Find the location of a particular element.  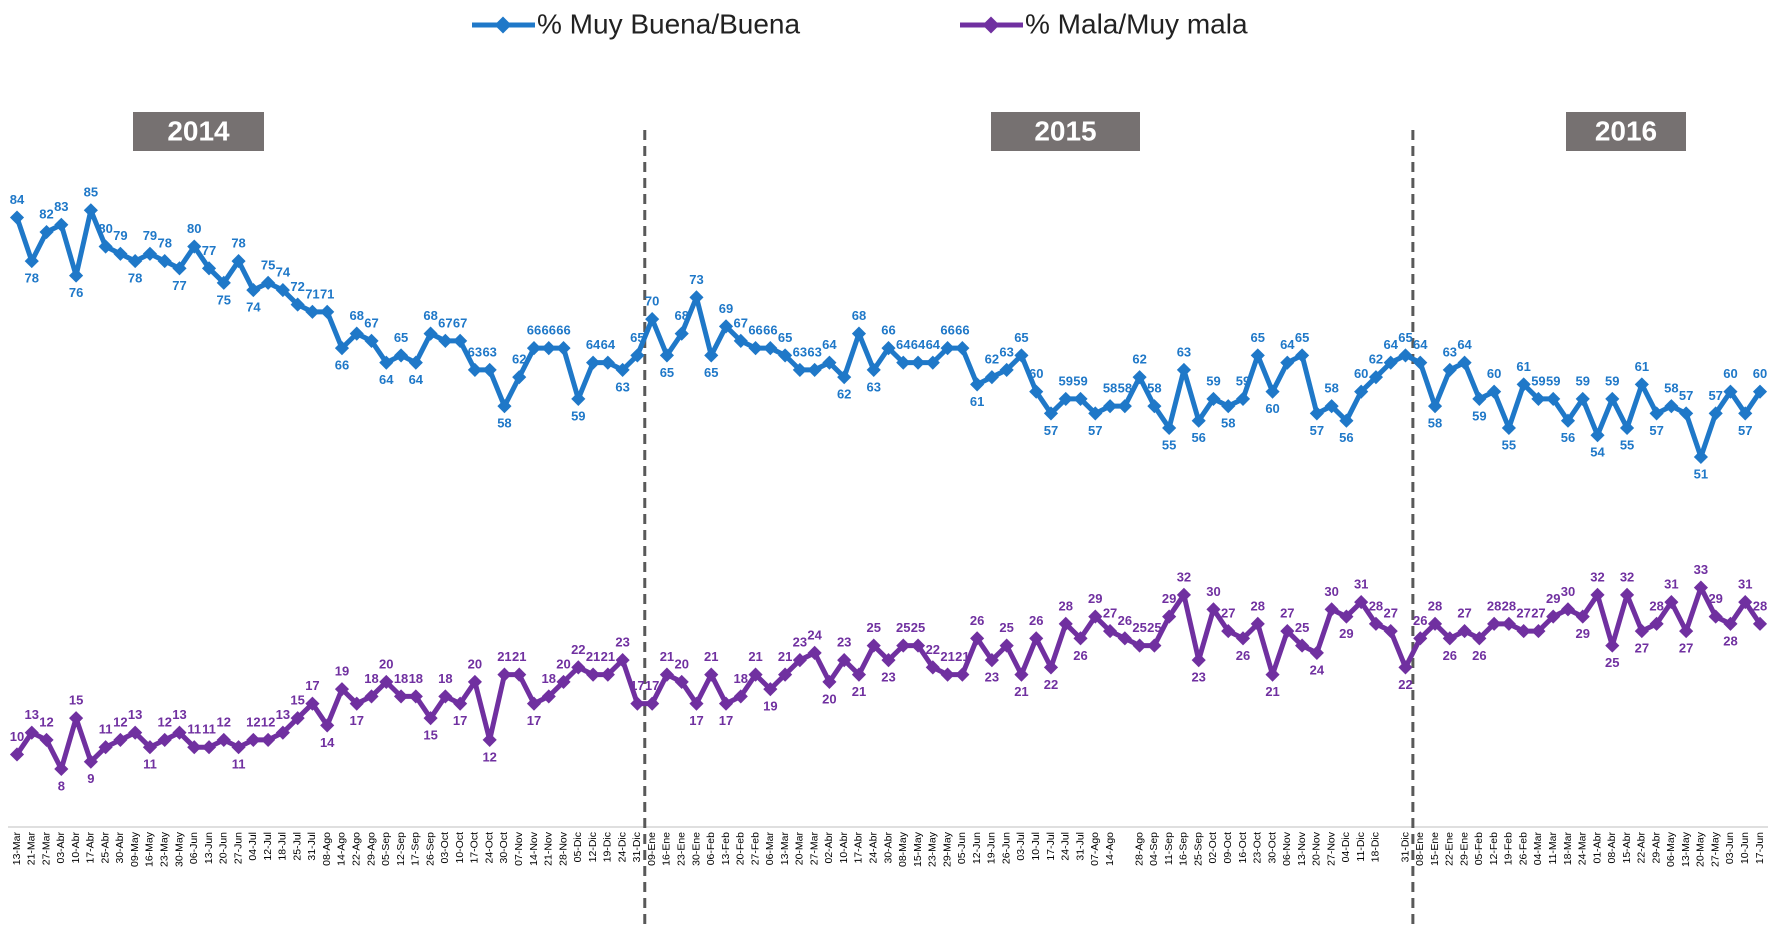

x-tick-label: 27-May is located at coordinates (1715, 849).